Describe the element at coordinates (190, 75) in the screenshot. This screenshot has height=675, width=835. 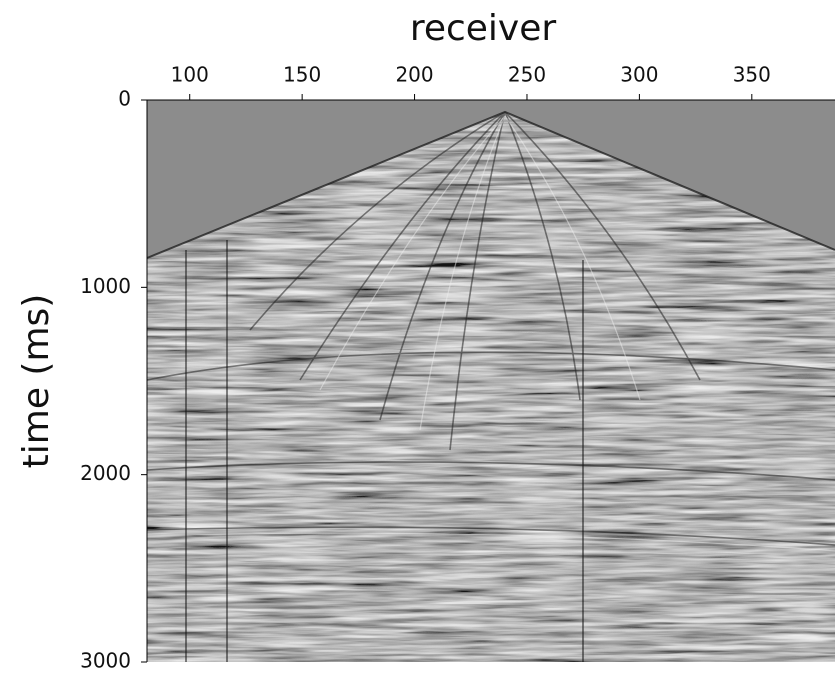
I see `x-tick-label: 100` at that location.